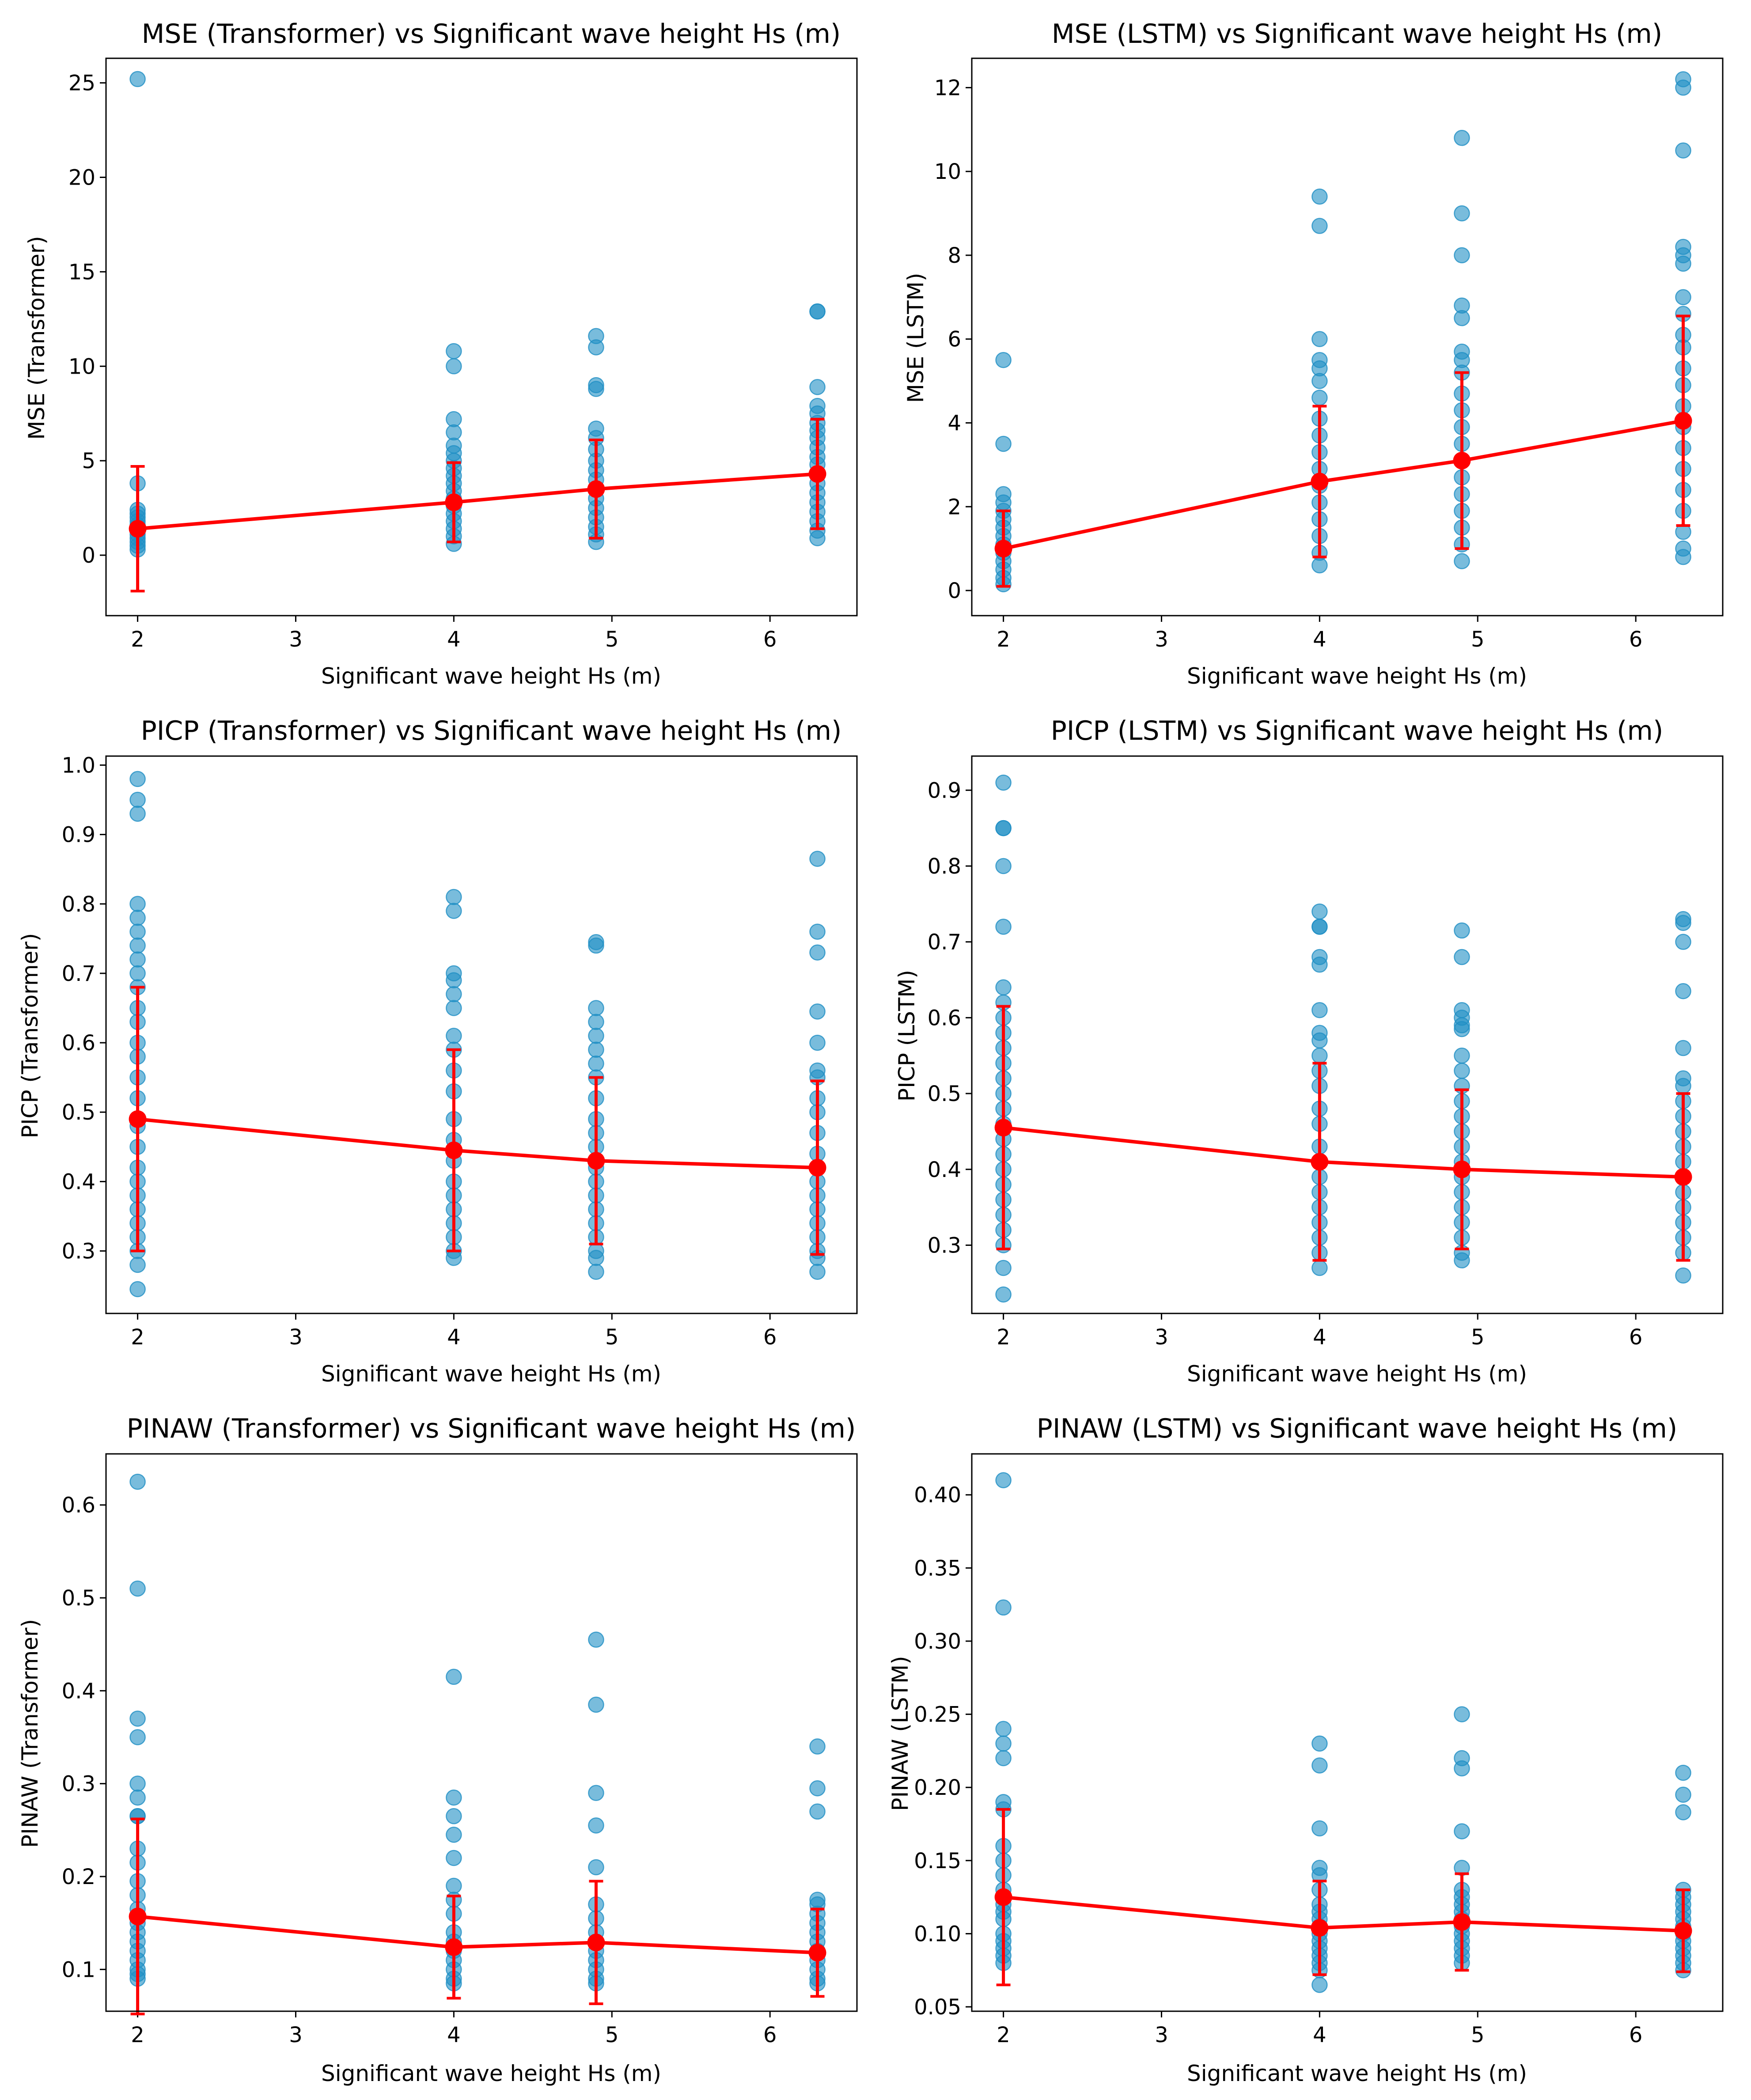 The image size is (1751, 2100). Describe the element at coordinates (81, 272) in the screenshot. I see `y-tick-label: 15` at that location.